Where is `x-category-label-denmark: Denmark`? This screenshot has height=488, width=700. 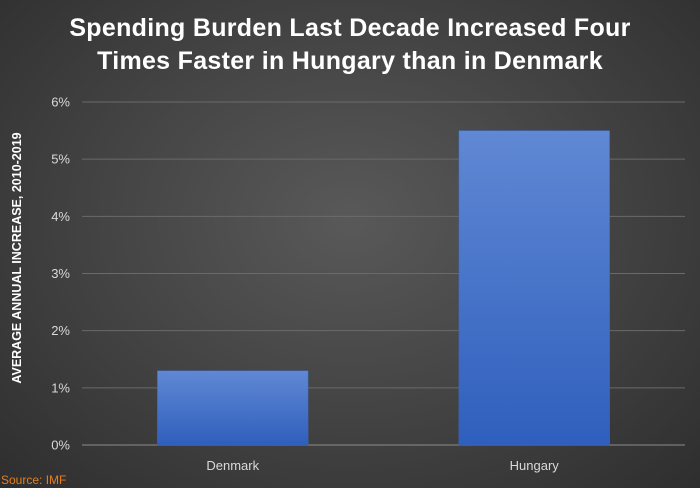 x-category-label-denmark: Denmark is located at coordinates (232, 465).